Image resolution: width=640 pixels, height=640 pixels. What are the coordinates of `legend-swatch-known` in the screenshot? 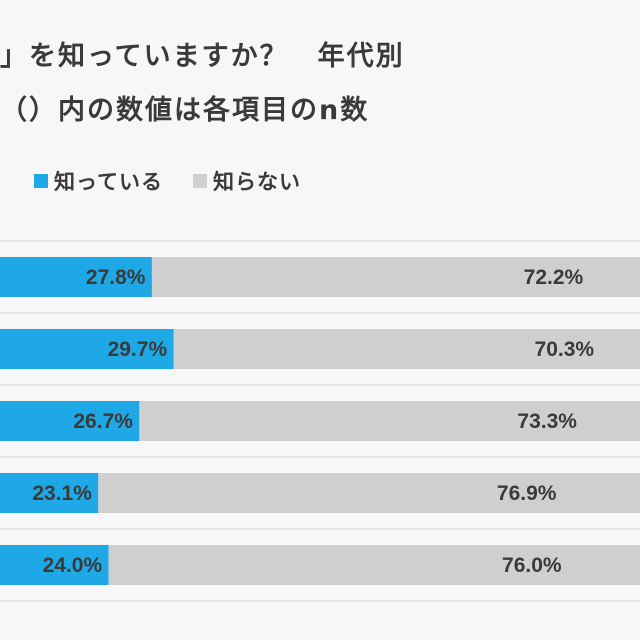 It's located at (41, 181).